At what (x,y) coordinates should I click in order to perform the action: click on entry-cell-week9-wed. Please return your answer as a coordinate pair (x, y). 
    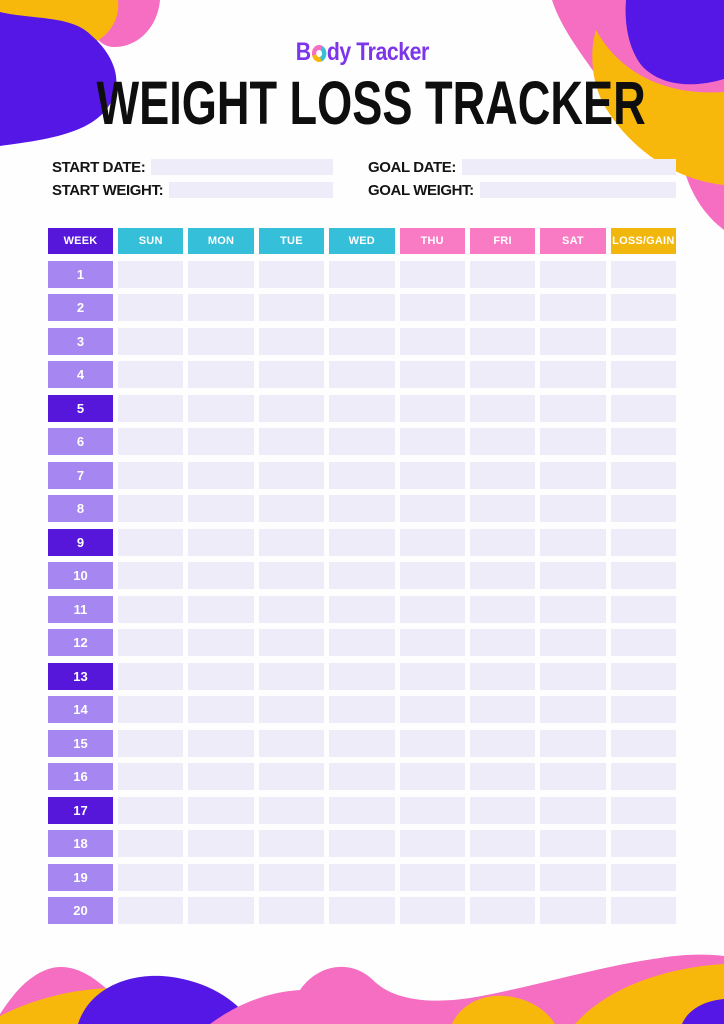
    Looking at the image, I should click on (362, 542).